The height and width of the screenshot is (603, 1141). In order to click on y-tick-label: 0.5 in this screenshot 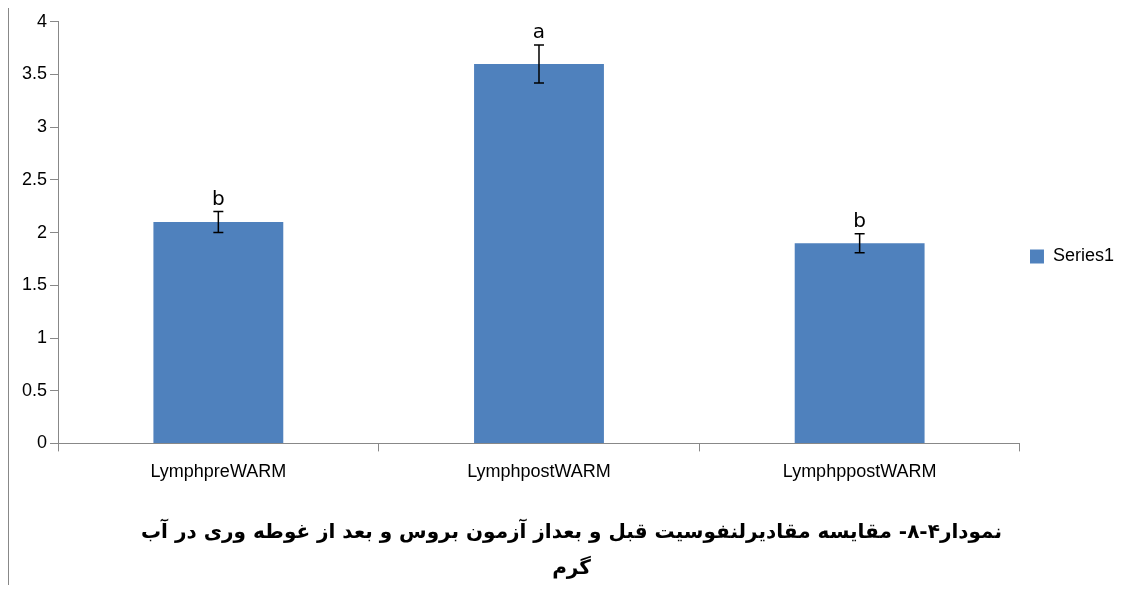, I will do `click(34, 389)`.